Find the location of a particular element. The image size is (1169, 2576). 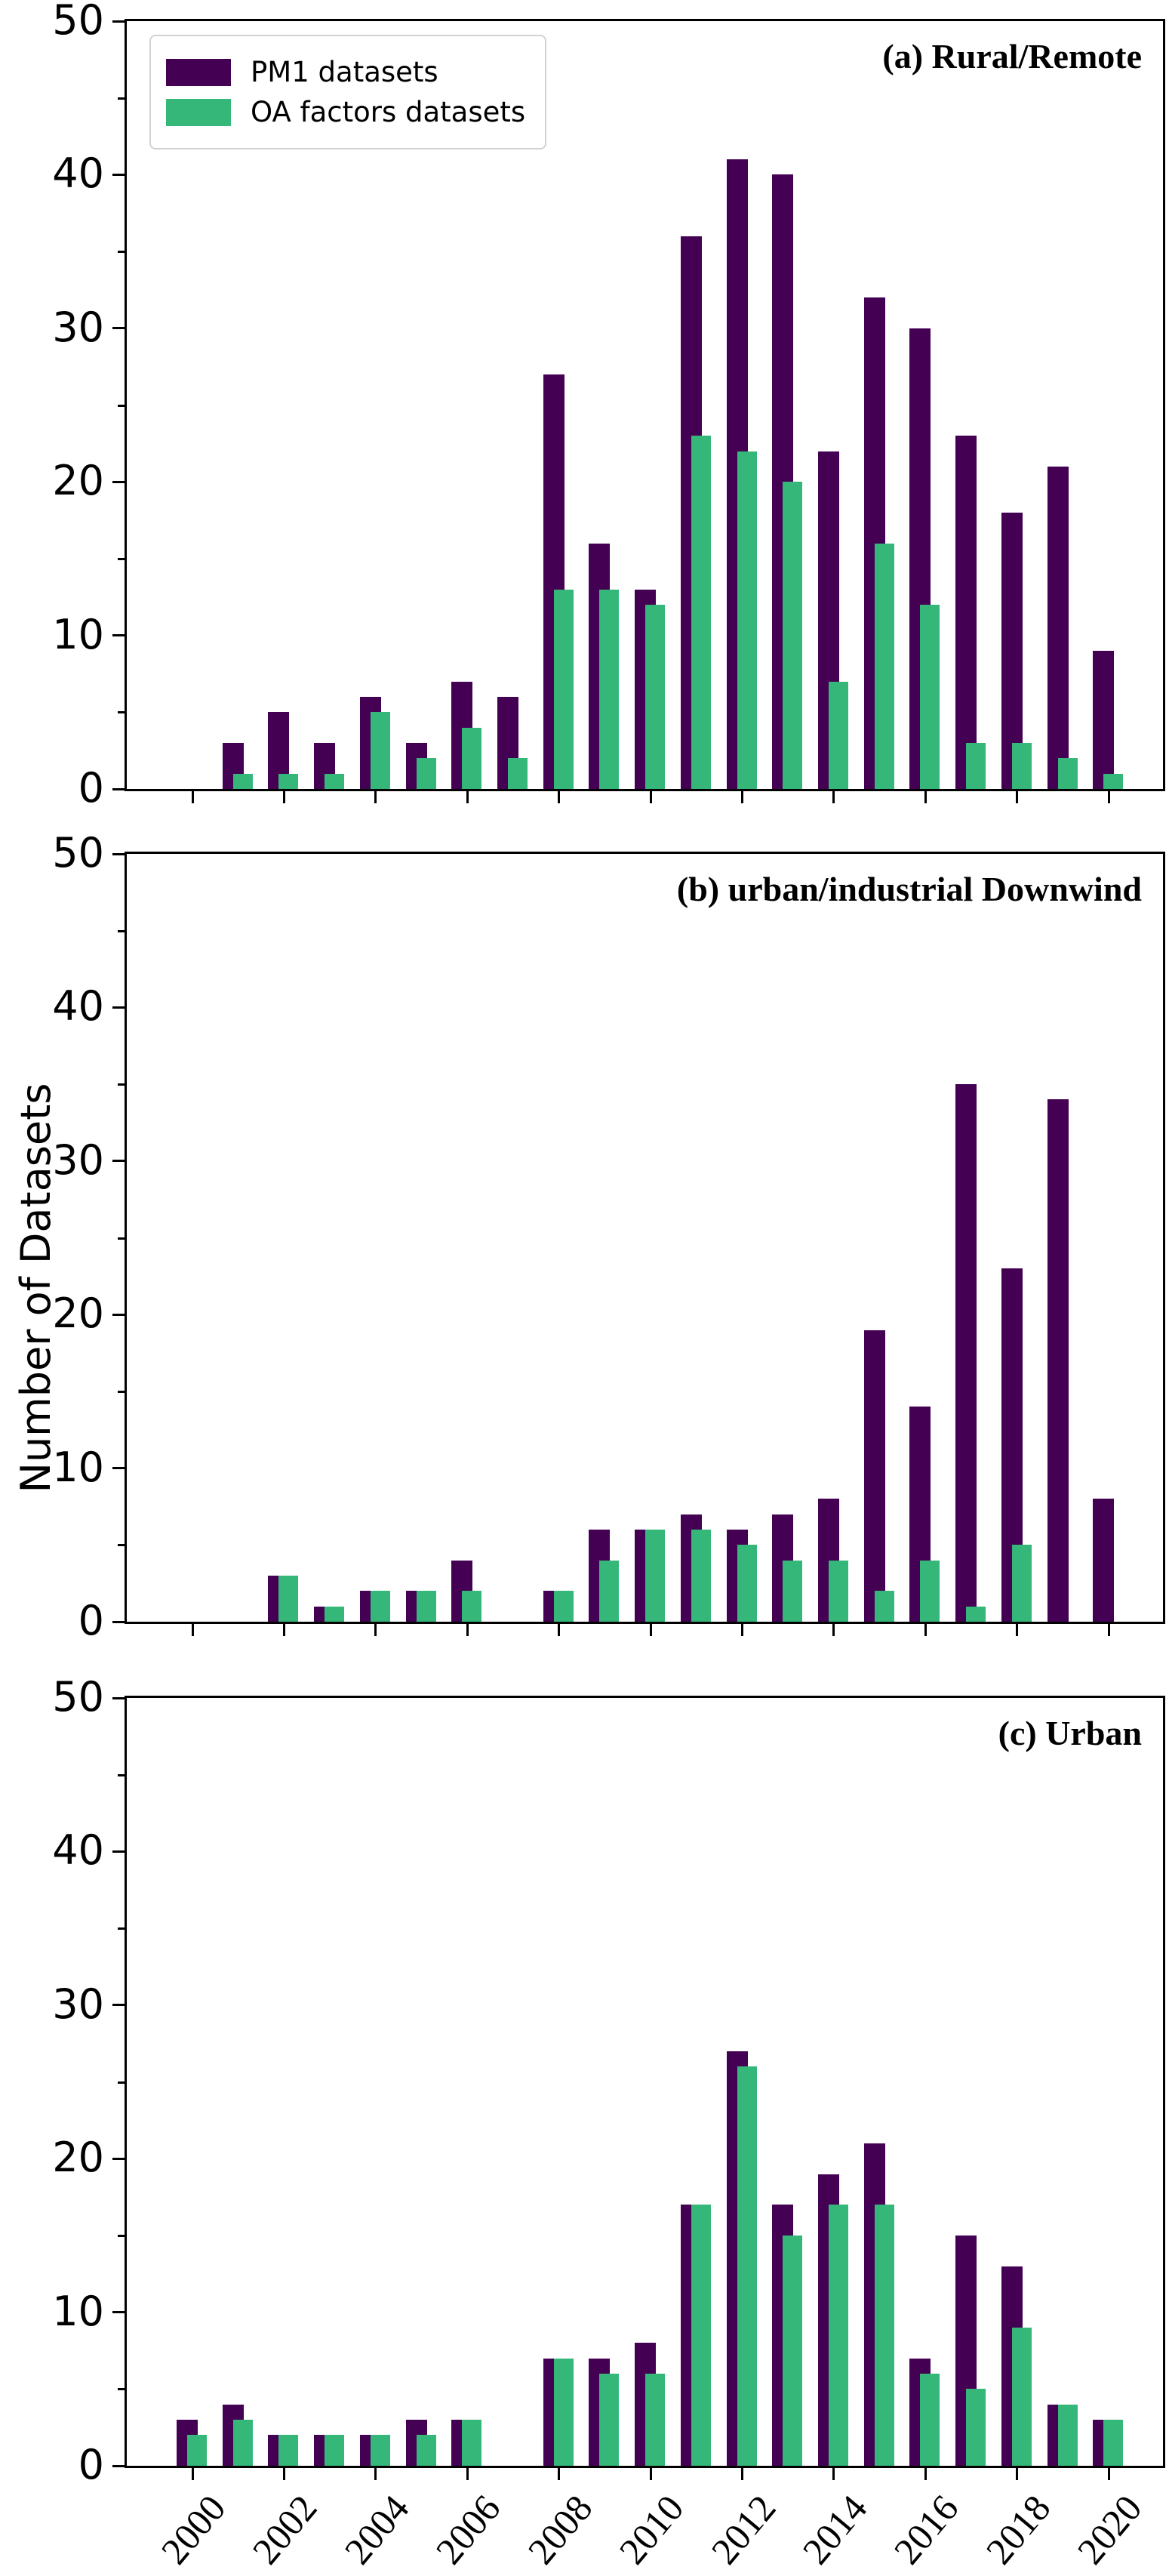

x-tick-label-2016: 2016 is located at coordinates (926, 2529).